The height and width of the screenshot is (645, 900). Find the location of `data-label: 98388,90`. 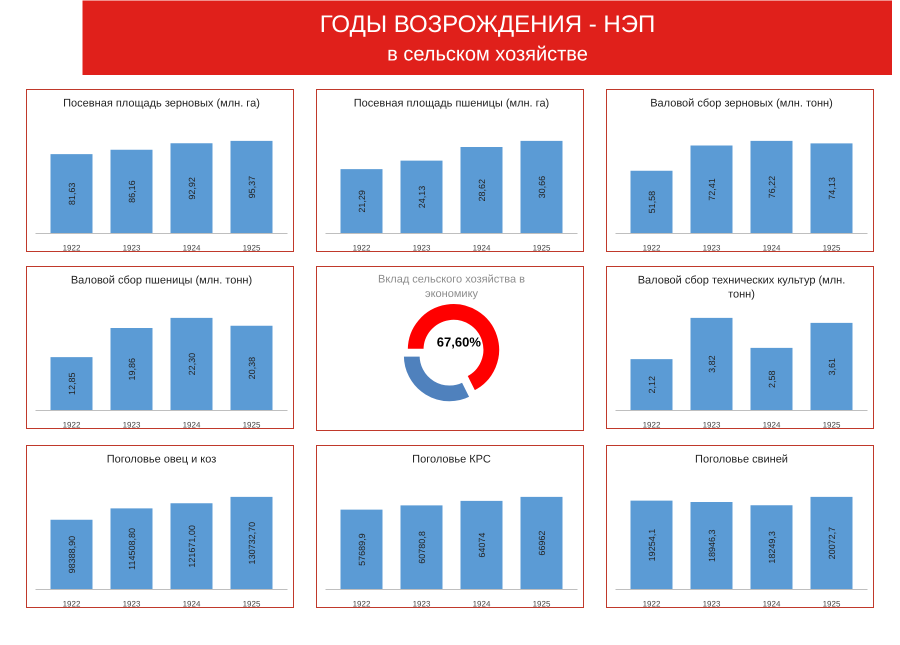

data-label: 98388,90 is located at coordinates (72, 555).